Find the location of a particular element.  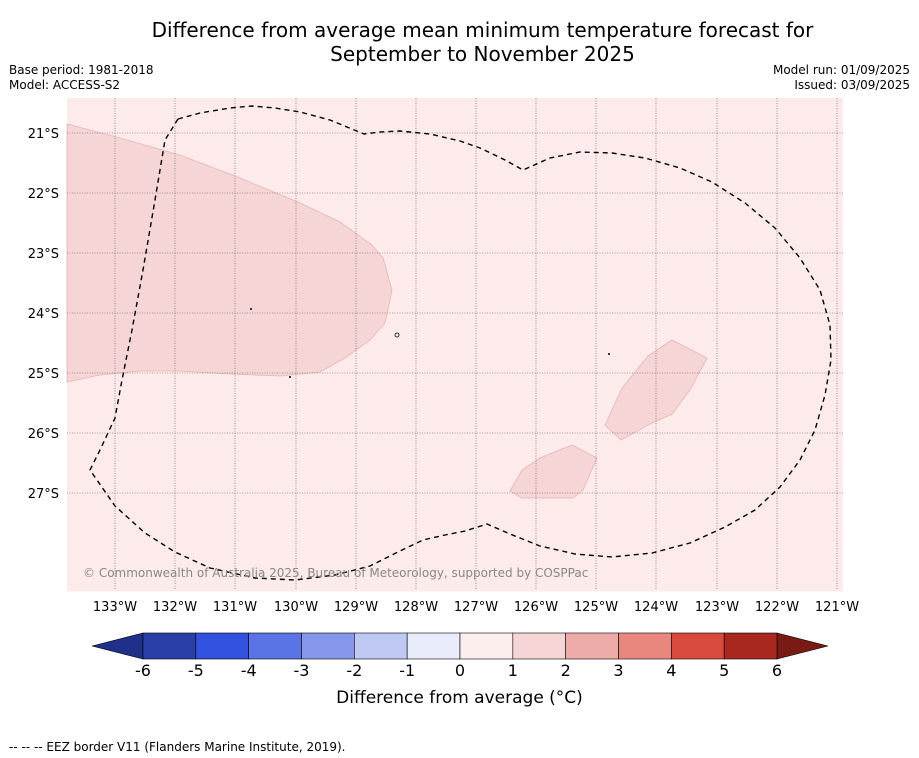

colorbar-tick-label: 2 is located at coordinates (566, 670).